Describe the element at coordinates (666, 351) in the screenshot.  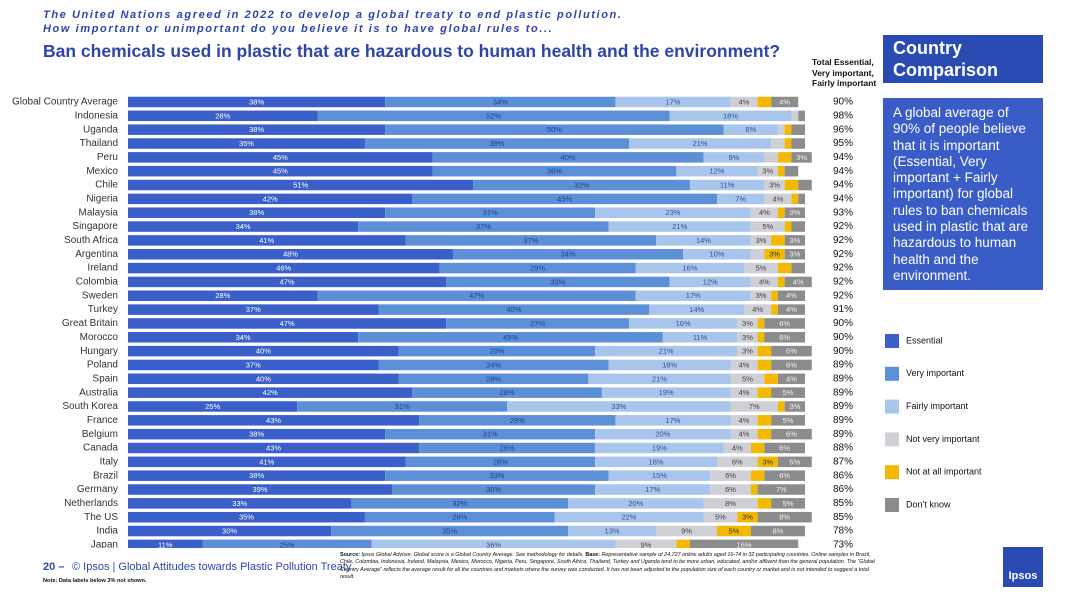
I see `value-label: 21%` at that location.